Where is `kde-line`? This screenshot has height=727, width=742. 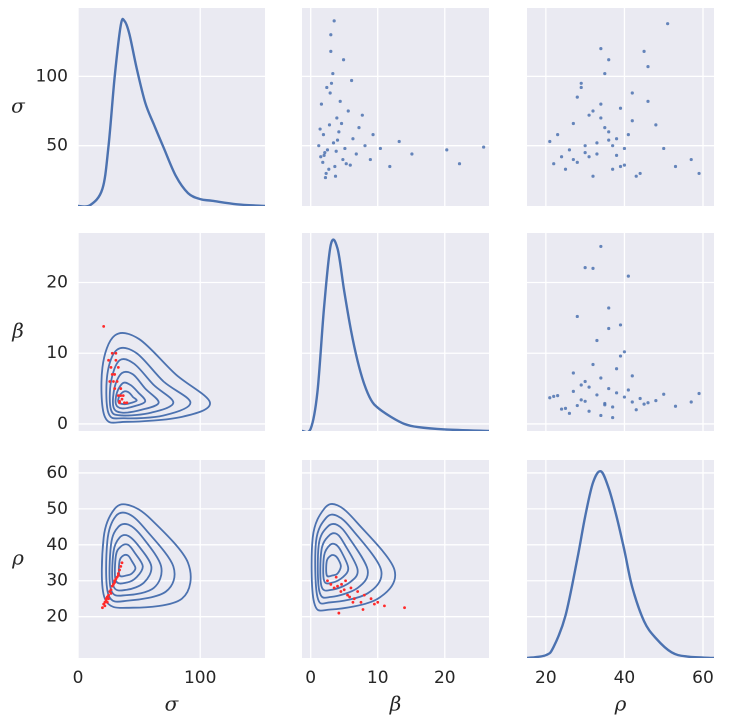
kde-line is located at coordinates (395, 334).